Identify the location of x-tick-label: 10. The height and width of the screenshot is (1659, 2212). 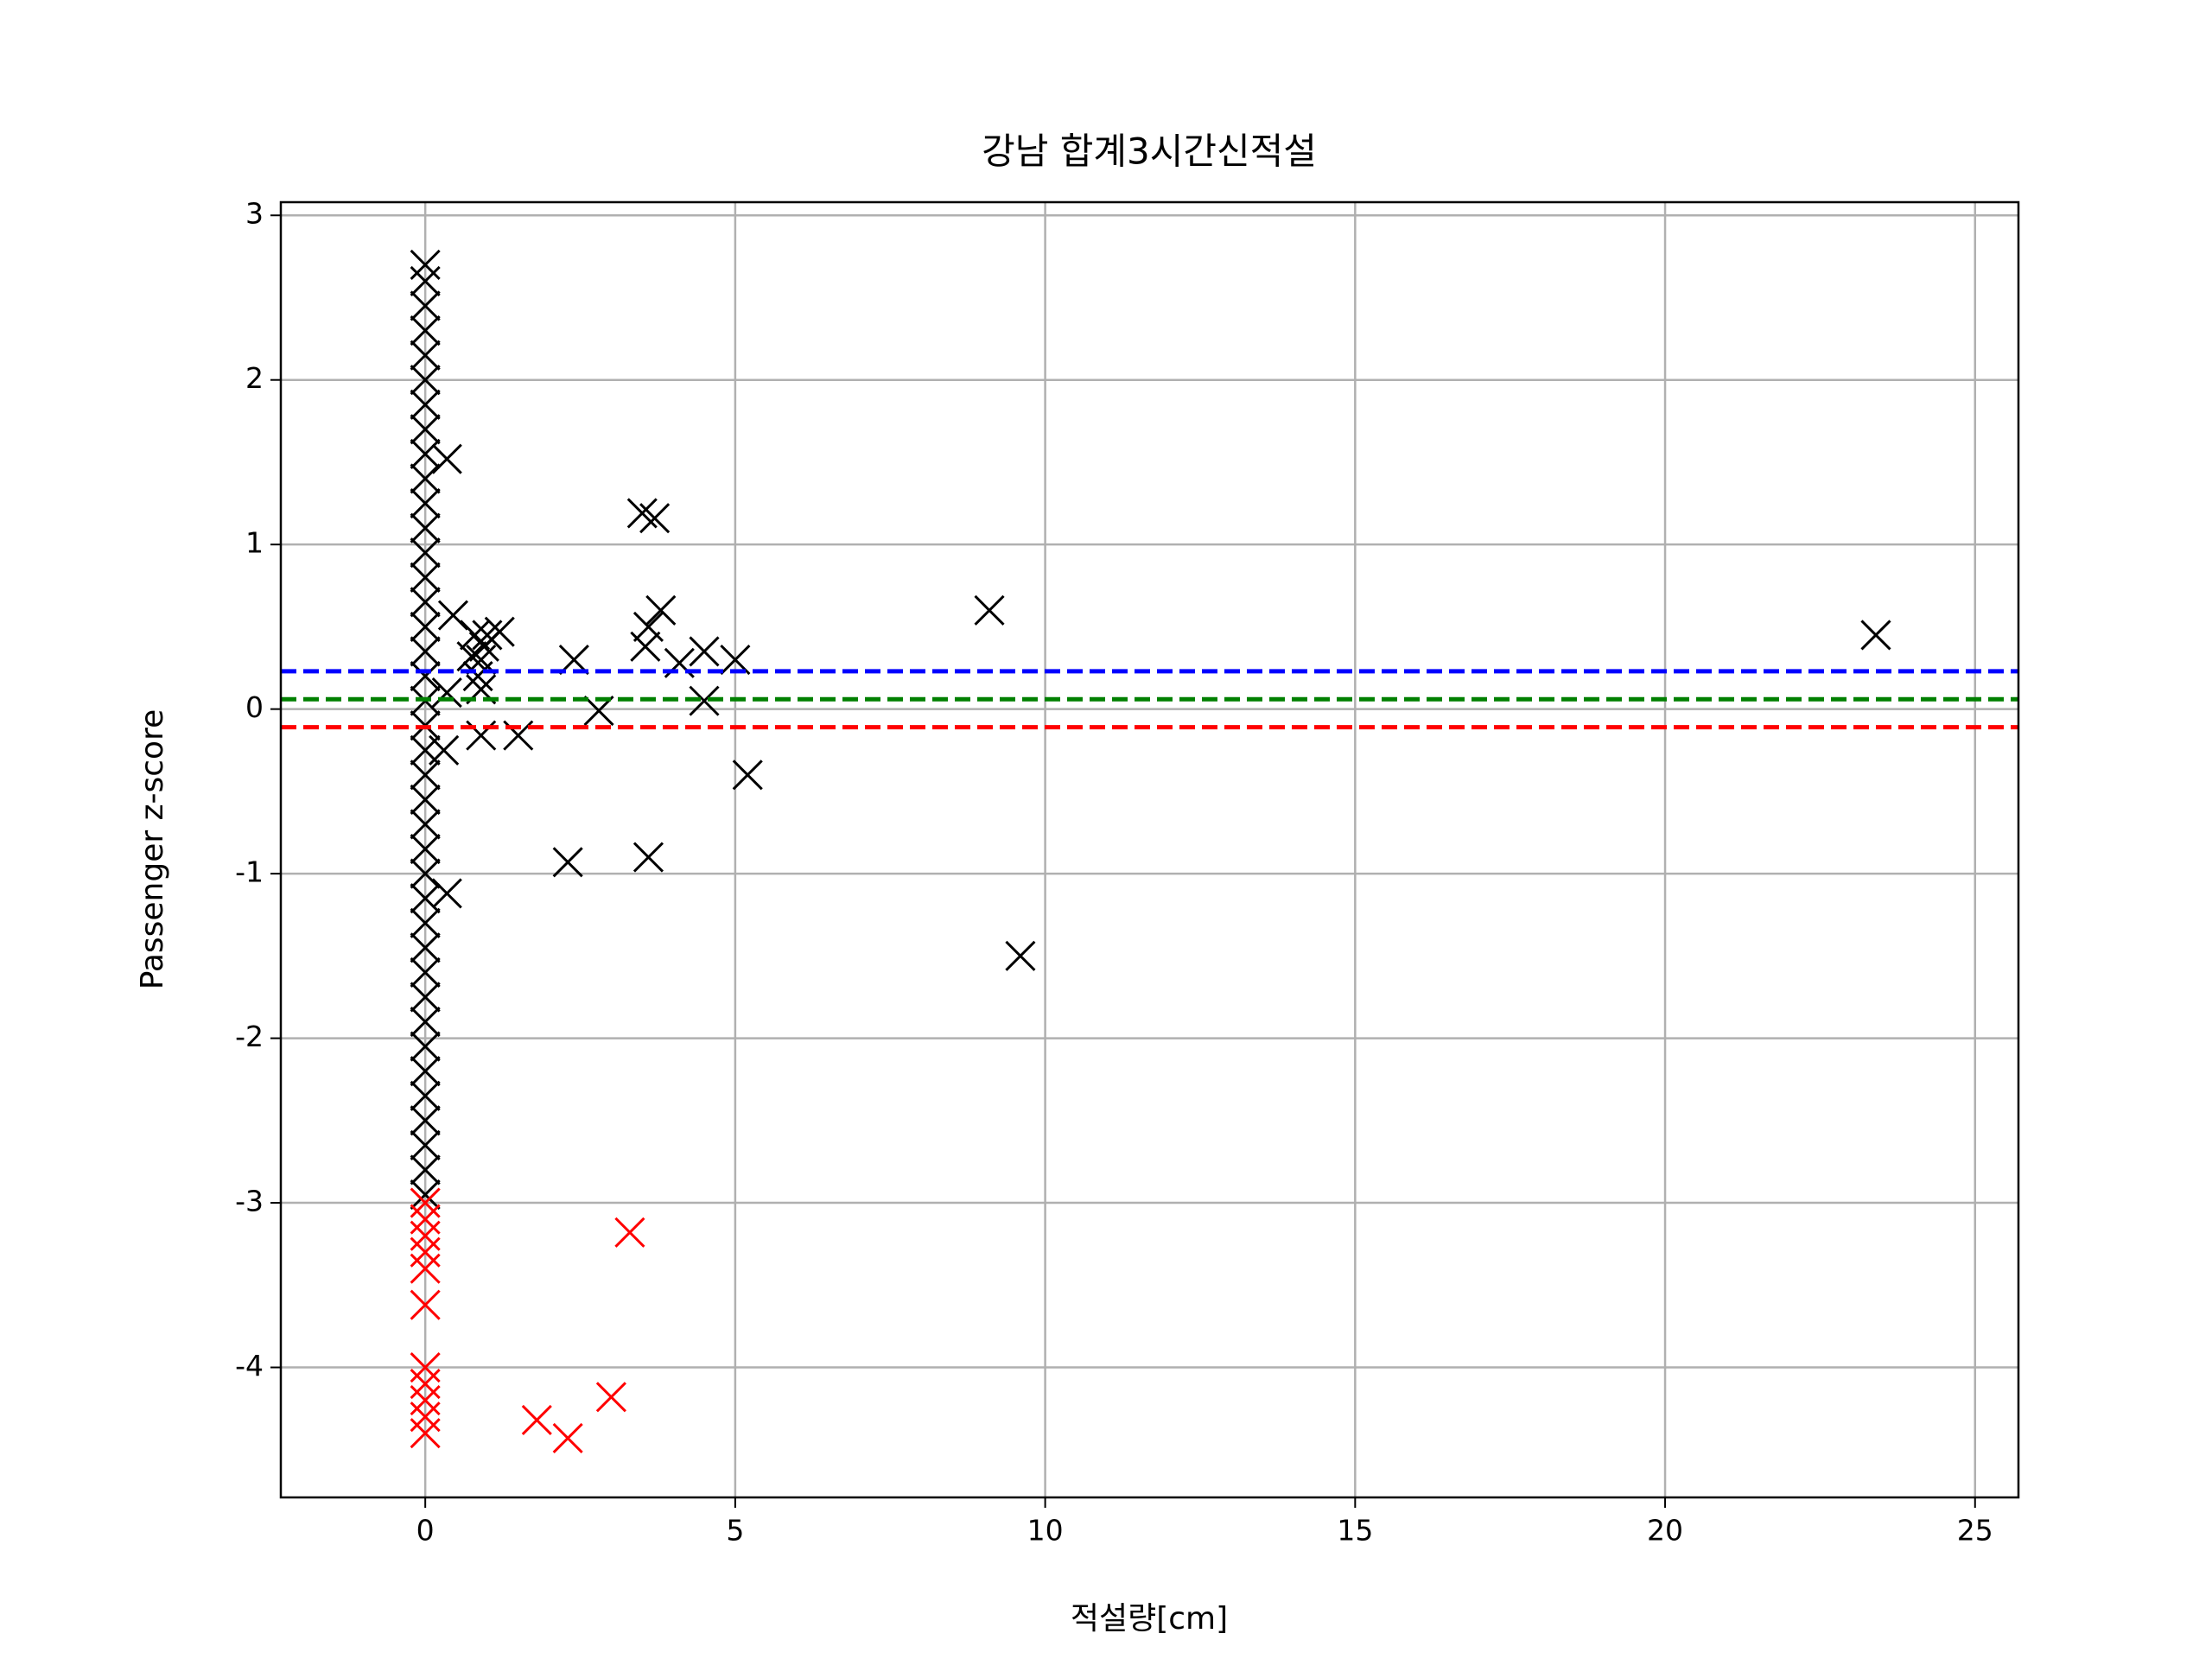
(1045, 1531).